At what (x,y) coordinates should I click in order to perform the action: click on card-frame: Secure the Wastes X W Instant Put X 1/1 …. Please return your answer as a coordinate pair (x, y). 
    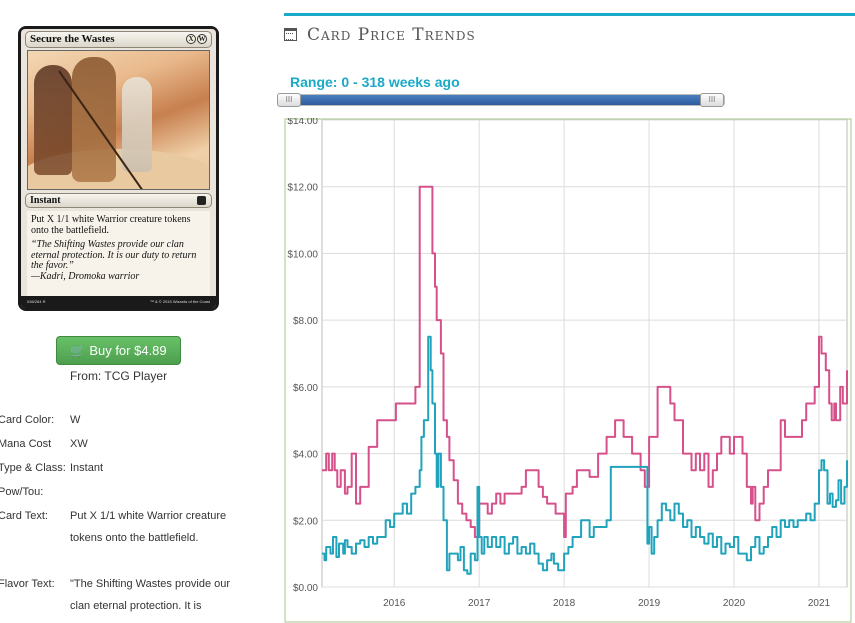
    Looking at the image, I should click on (118, 168).